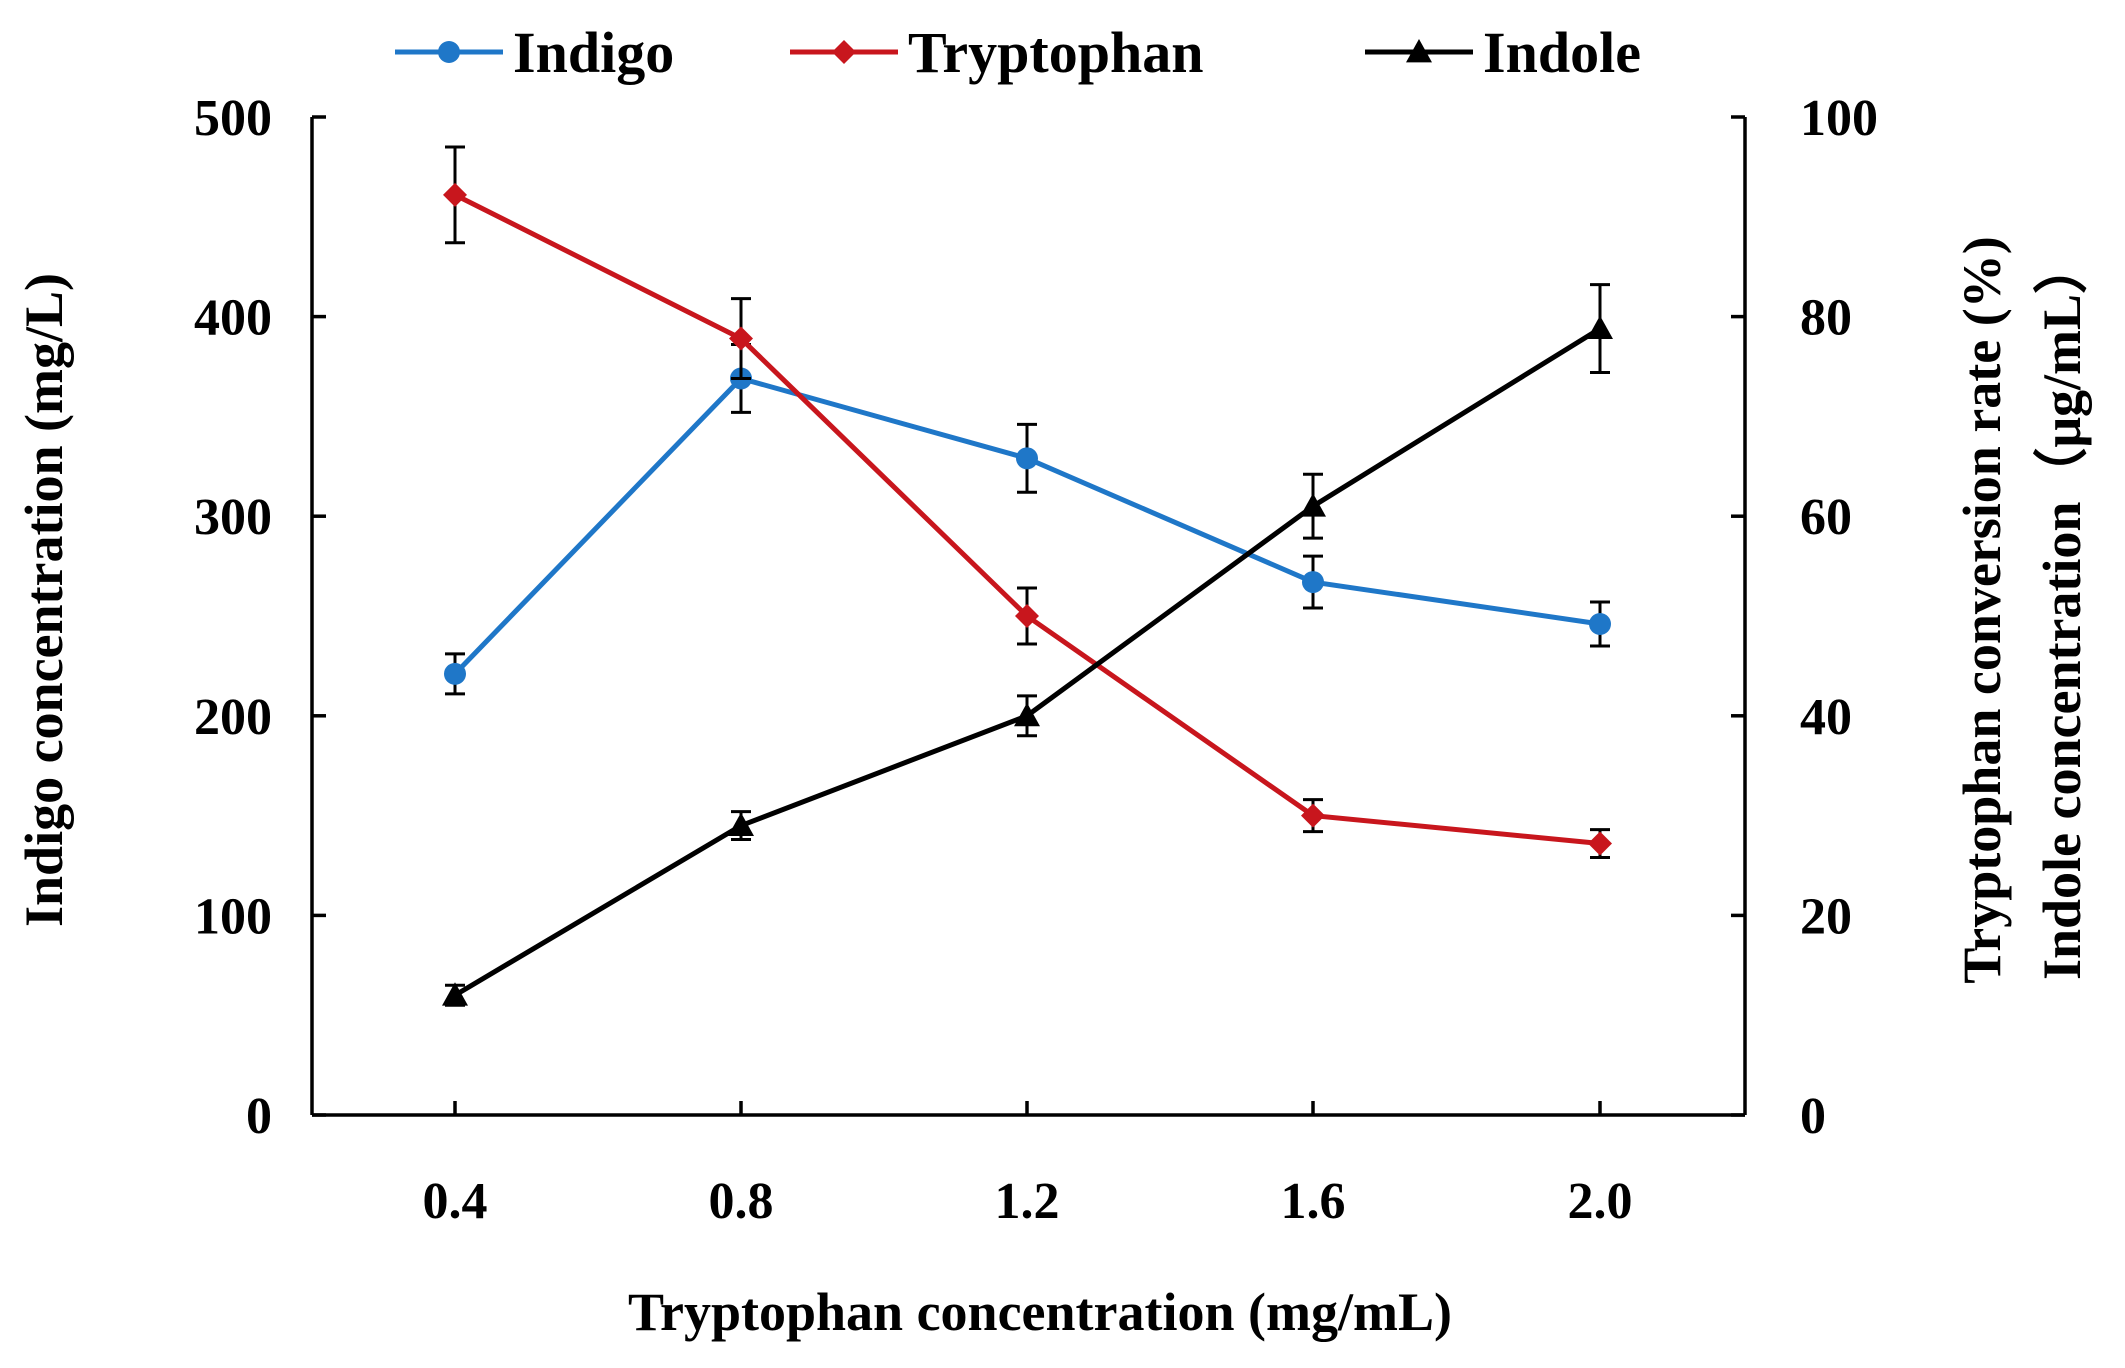 The image size is (2125, 1368). Describe the element at coordinates (259, 1116) in the screenshot. I see `y-left-tick-label: 0` at that location.